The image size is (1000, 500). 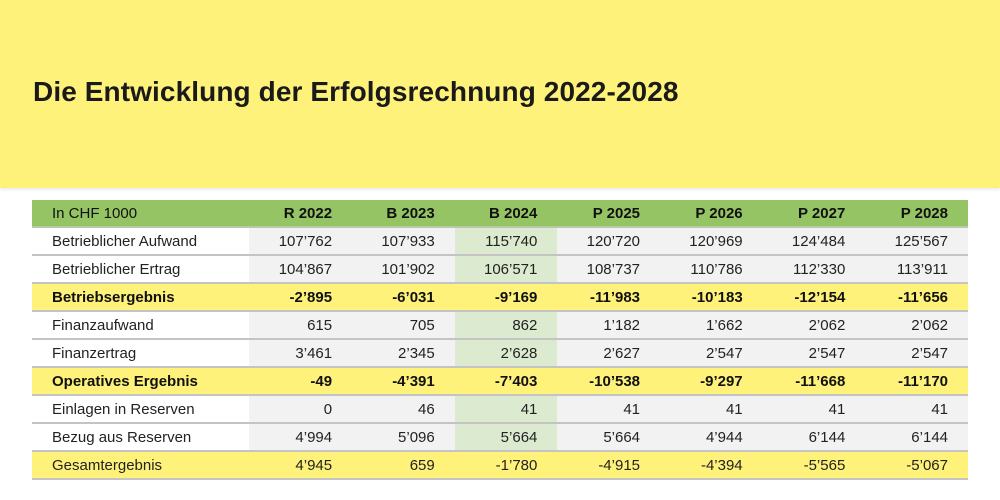 What do you see at coordinates (506, 269) in the screenshot?
I see `value-cell: 106’571` at bounding box center [506, 269].